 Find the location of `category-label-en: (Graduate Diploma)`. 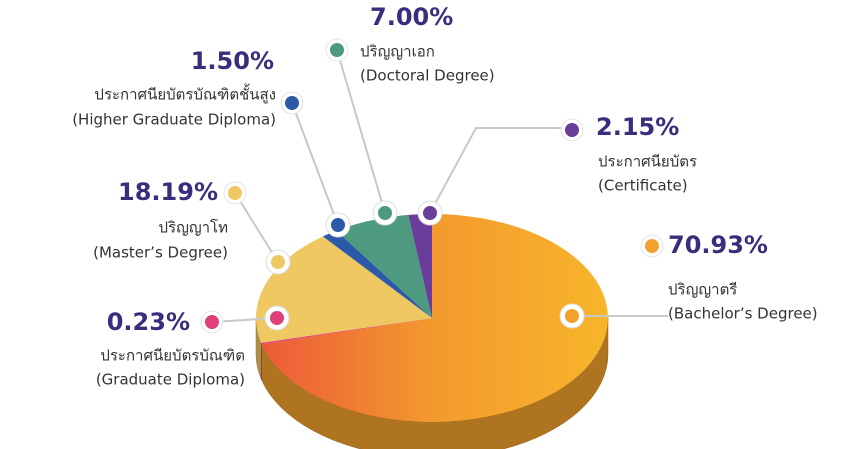

category-label-en: (Graduate Diploma) is located at coordinates (170, 380).